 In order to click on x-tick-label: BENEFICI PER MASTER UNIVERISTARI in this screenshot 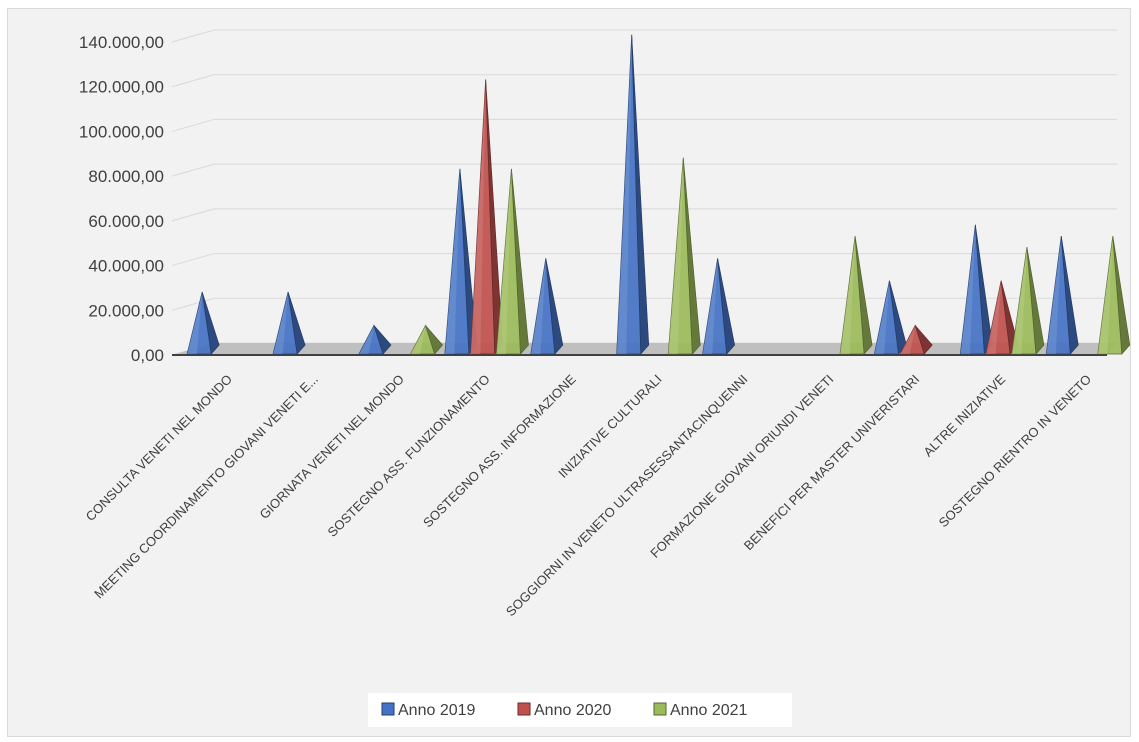, I will do `click(832, 463)`.